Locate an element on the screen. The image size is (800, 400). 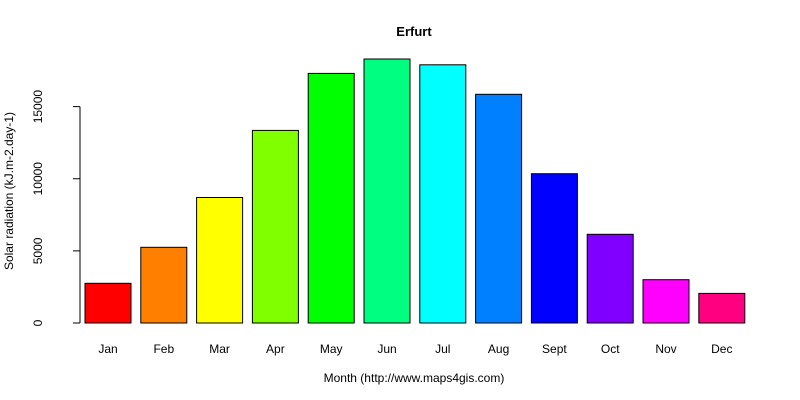
x-tick-label: Dec is located at coordinates (721, 349).